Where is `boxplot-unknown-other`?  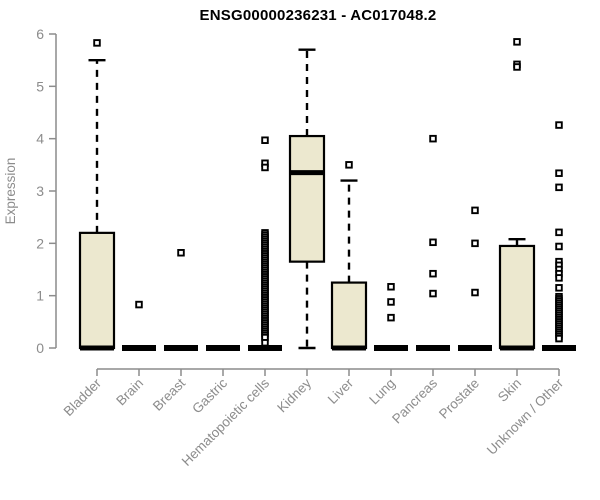
boxplot-unknown-other is located at coordinates (559, 236).